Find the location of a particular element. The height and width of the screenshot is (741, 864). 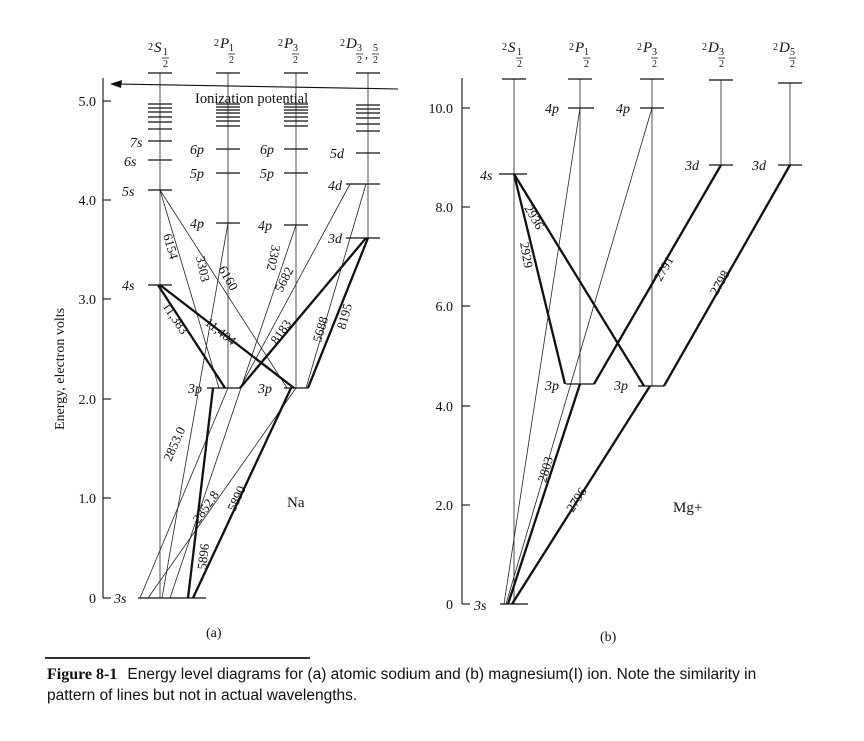

mg-header-d52: 2 D 5 2 is located at coordinates (784, 55).